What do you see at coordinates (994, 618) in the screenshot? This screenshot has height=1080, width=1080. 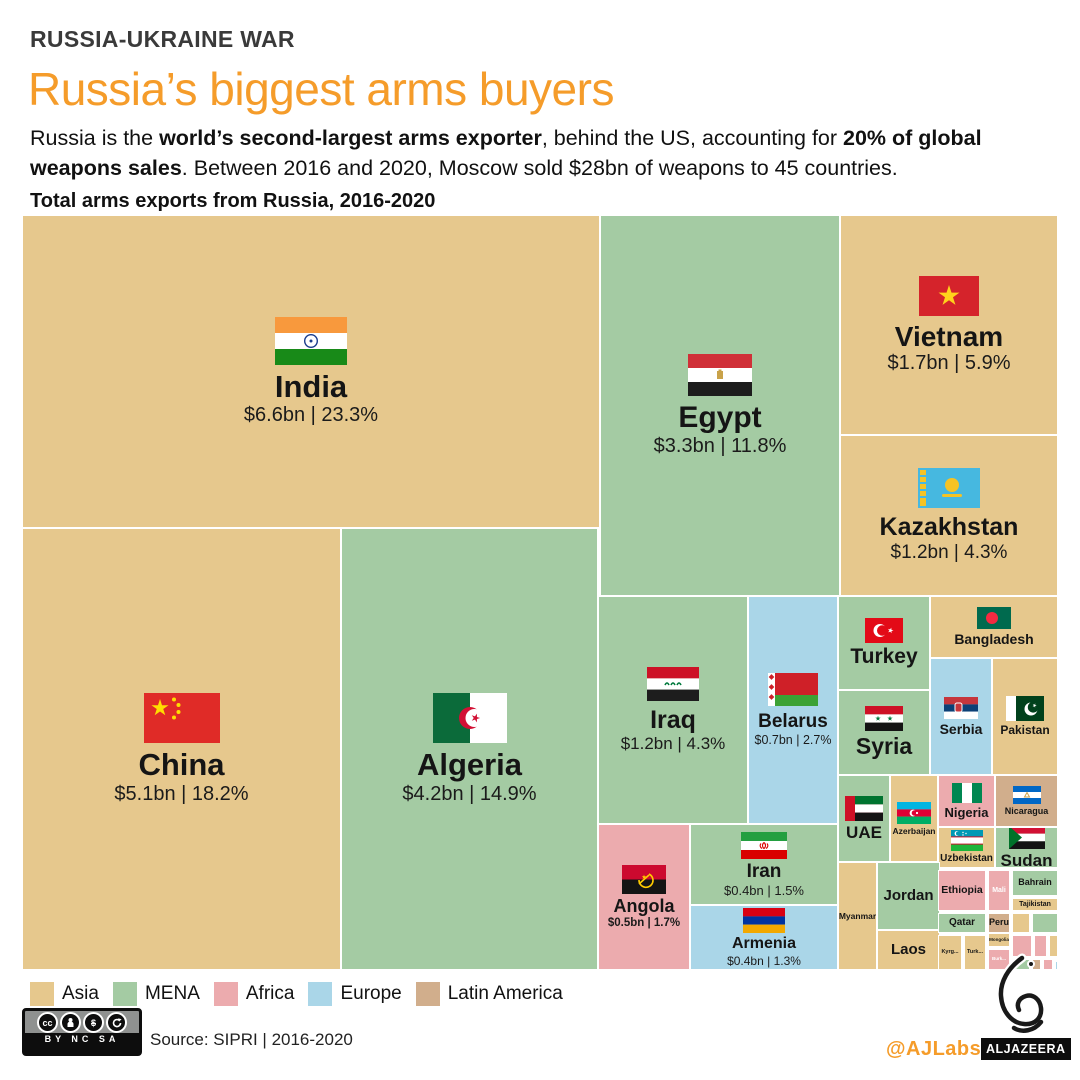 I see `bangladesh-flag-icon` at bounding box center [994, 618].